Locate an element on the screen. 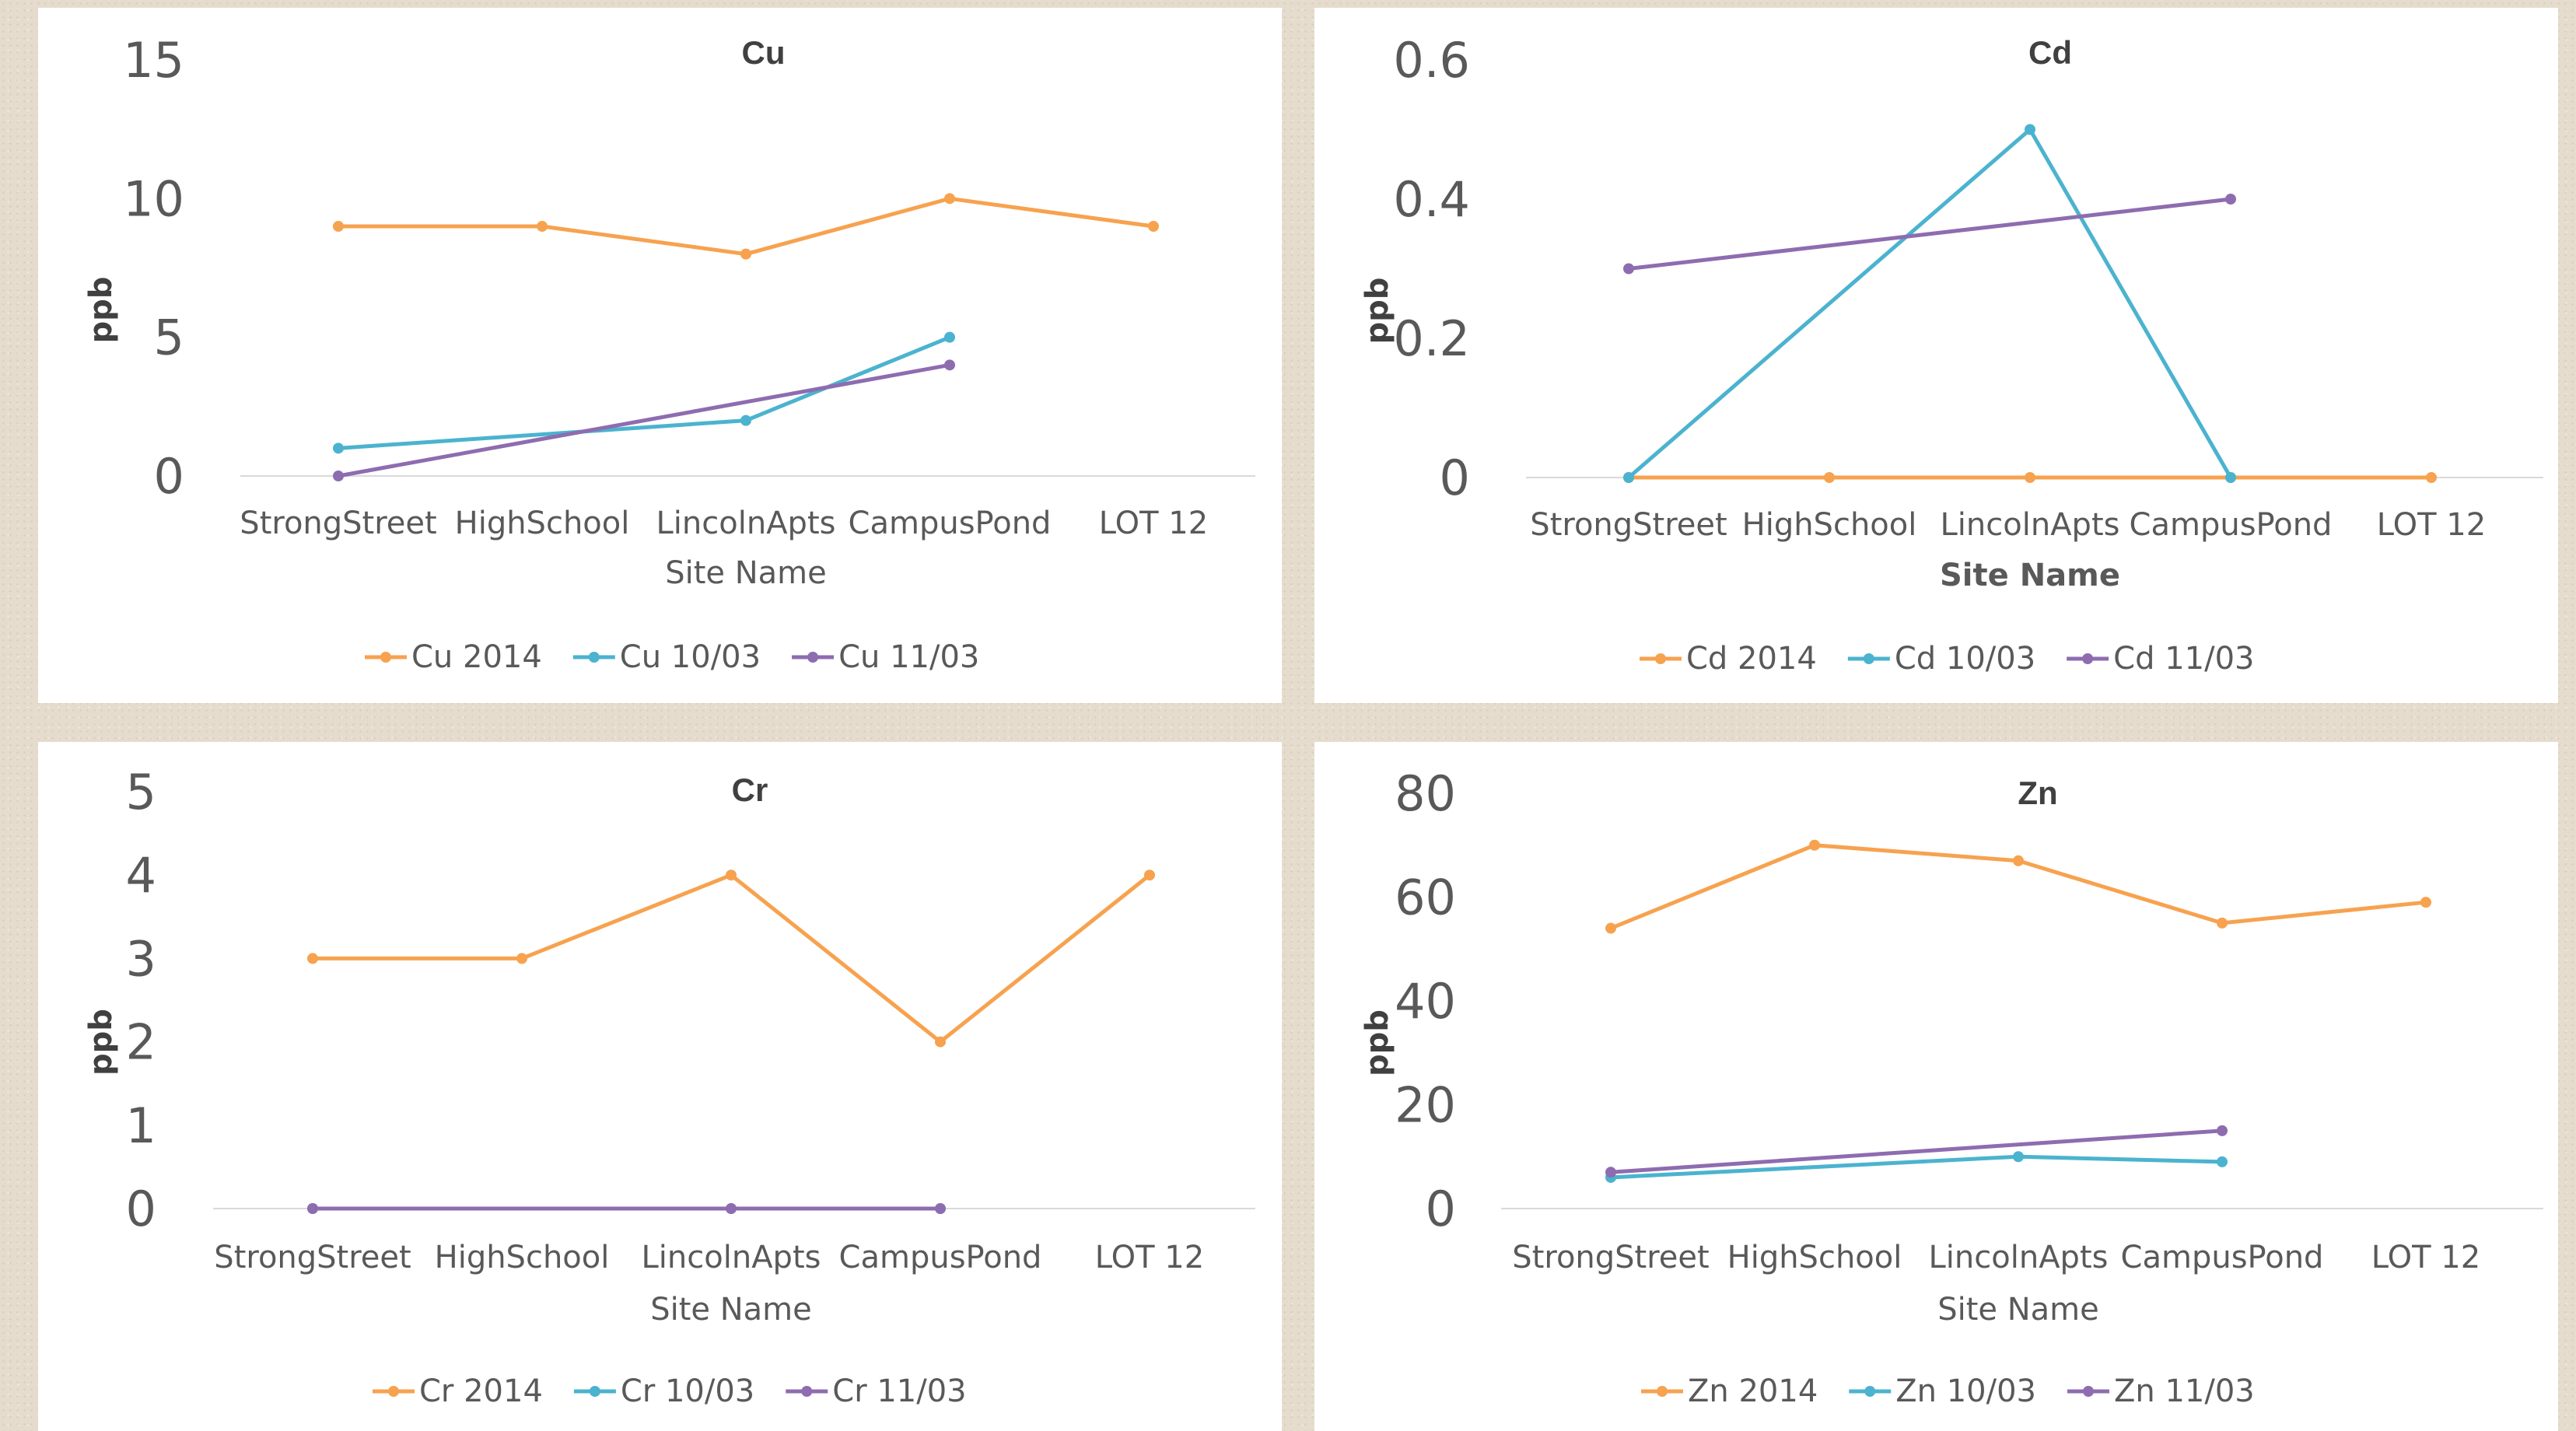  legend-item: Cu 10/03 is located at coordinates (666, 657).